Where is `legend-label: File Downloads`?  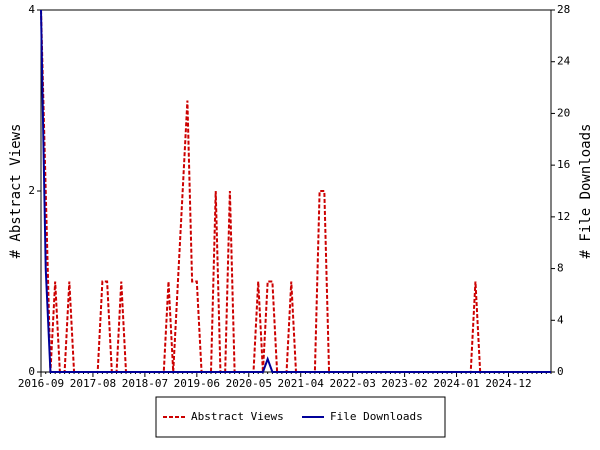 legend-label: File Downloads is located at coordinates (376, 416).